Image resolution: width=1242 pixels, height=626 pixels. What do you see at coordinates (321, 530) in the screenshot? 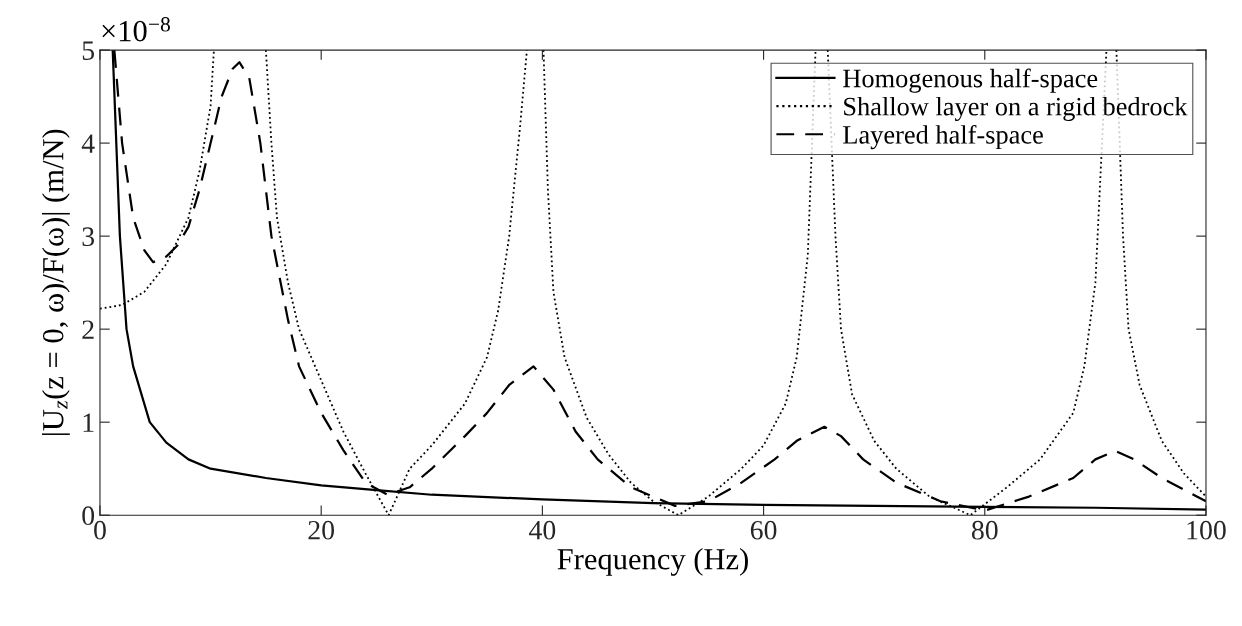
I see `x-tick-label: 20` at bounding box center [321, 530].